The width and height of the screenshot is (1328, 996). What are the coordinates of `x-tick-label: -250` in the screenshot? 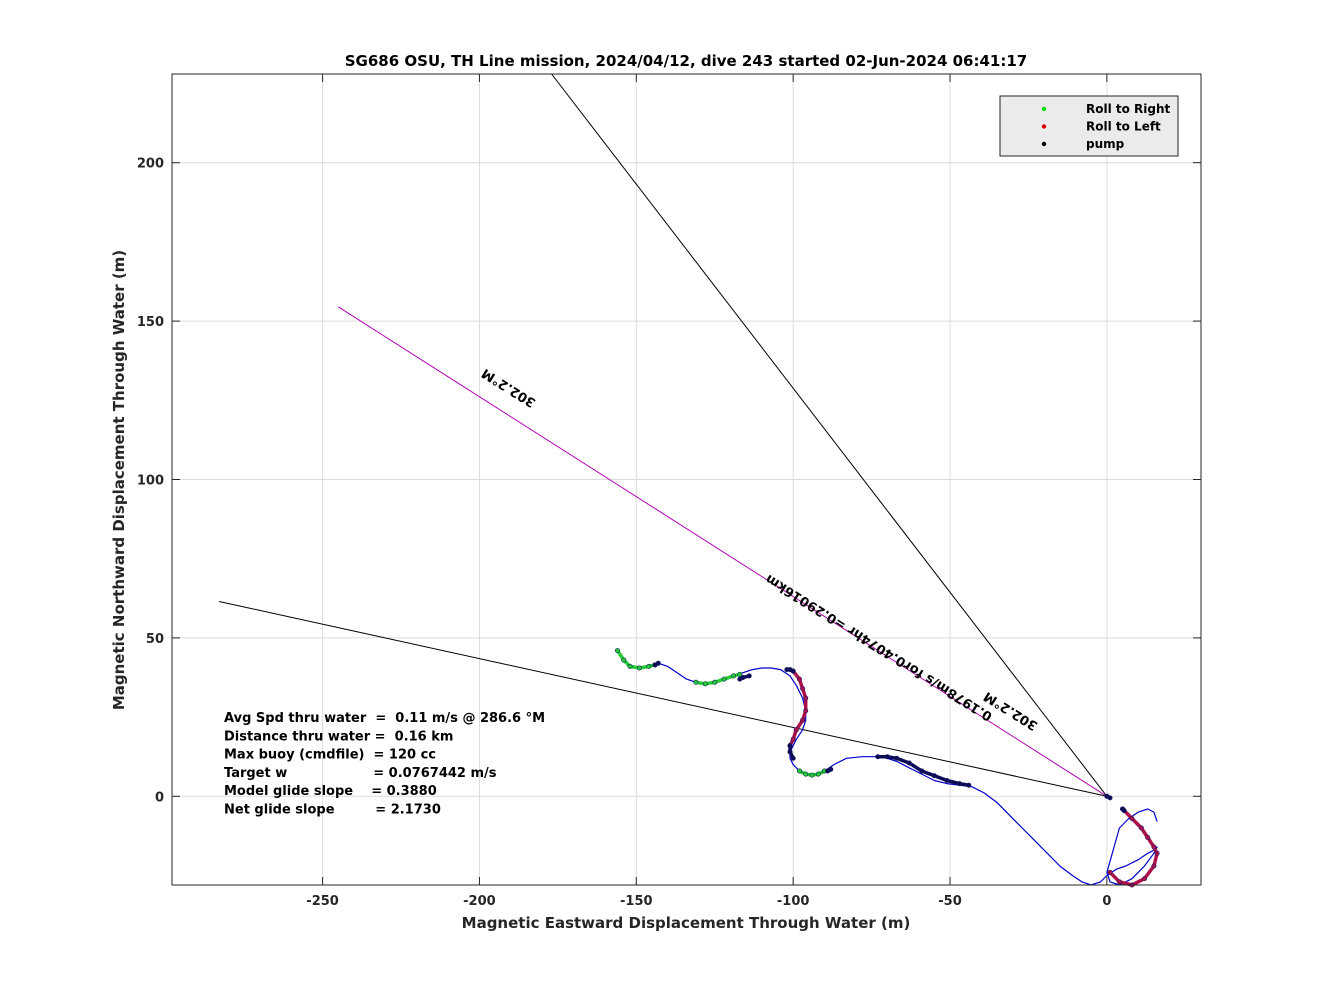 It's located at (322, 901).